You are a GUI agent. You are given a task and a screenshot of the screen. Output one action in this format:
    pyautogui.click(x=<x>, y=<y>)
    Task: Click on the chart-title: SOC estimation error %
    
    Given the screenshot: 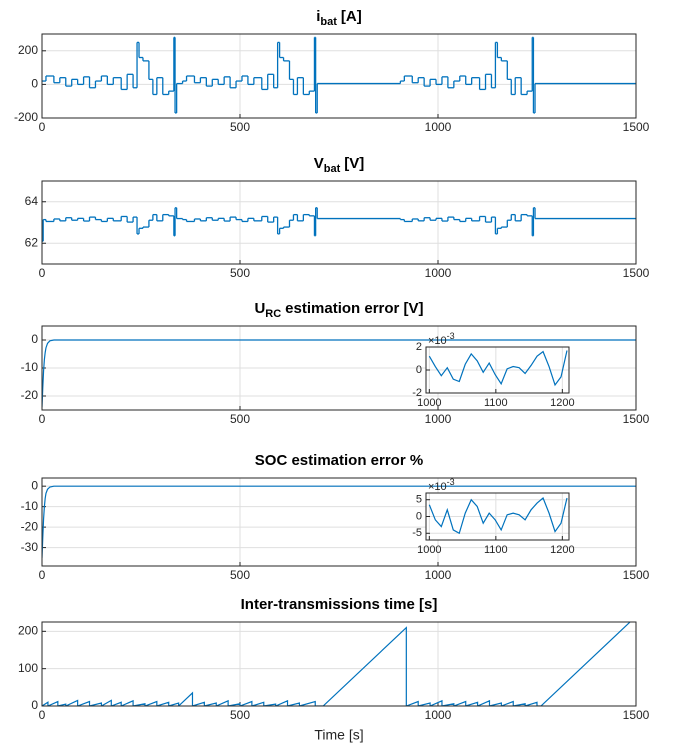 What is the action you would take?
    pyautogui.click(x=339, y=460)
    